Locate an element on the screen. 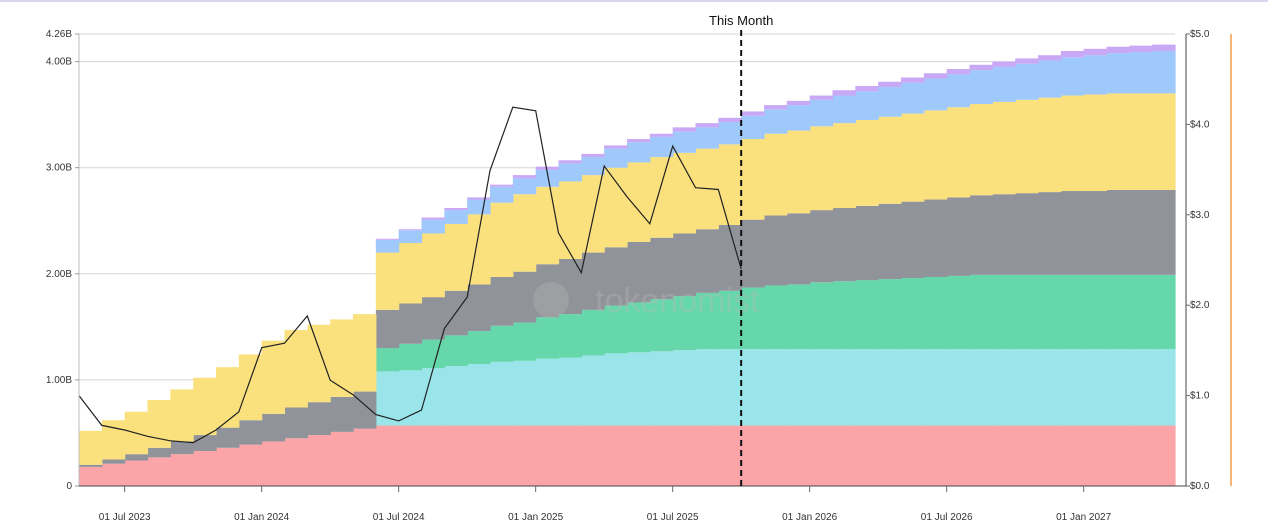 The height and width of the screenshot is (527, 1268). x-tick-label: 01 Jan 2024 is located at coordinates (261, 517).